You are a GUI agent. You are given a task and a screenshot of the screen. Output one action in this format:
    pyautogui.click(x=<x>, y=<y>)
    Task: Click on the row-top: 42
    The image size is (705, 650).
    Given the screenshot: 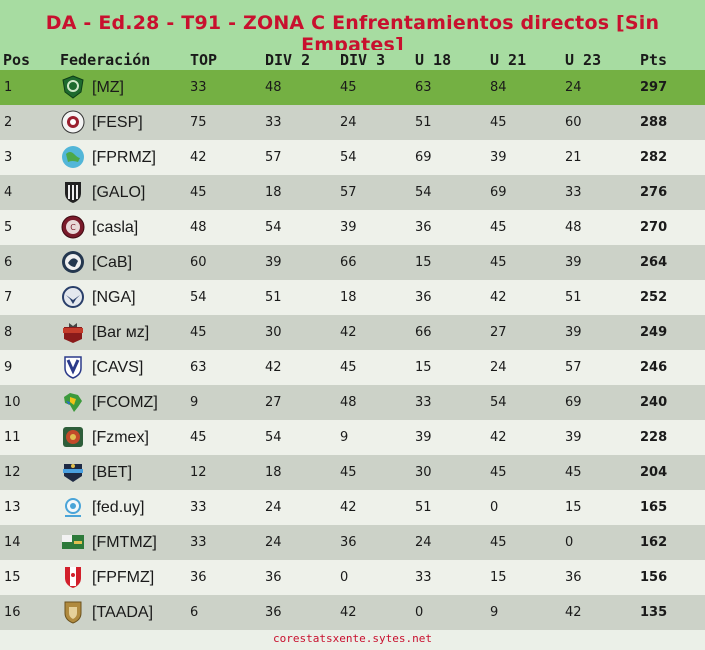 What is the action you would take?
    pyautogui.click(x=198, y=157)
    